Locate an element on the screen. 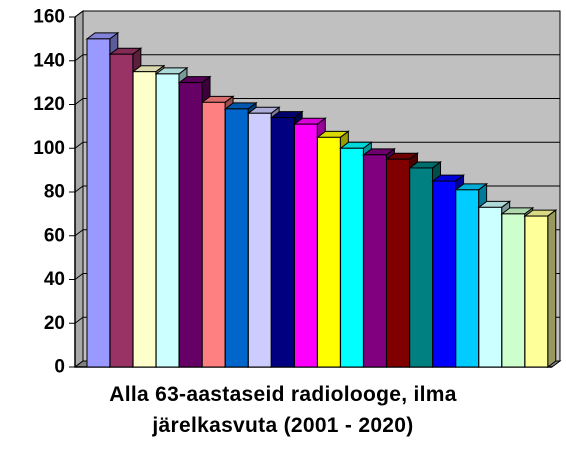 The height and width of the screenshot is (452, 566). y-tick-label: 80 is located at coordinates (54, 192).